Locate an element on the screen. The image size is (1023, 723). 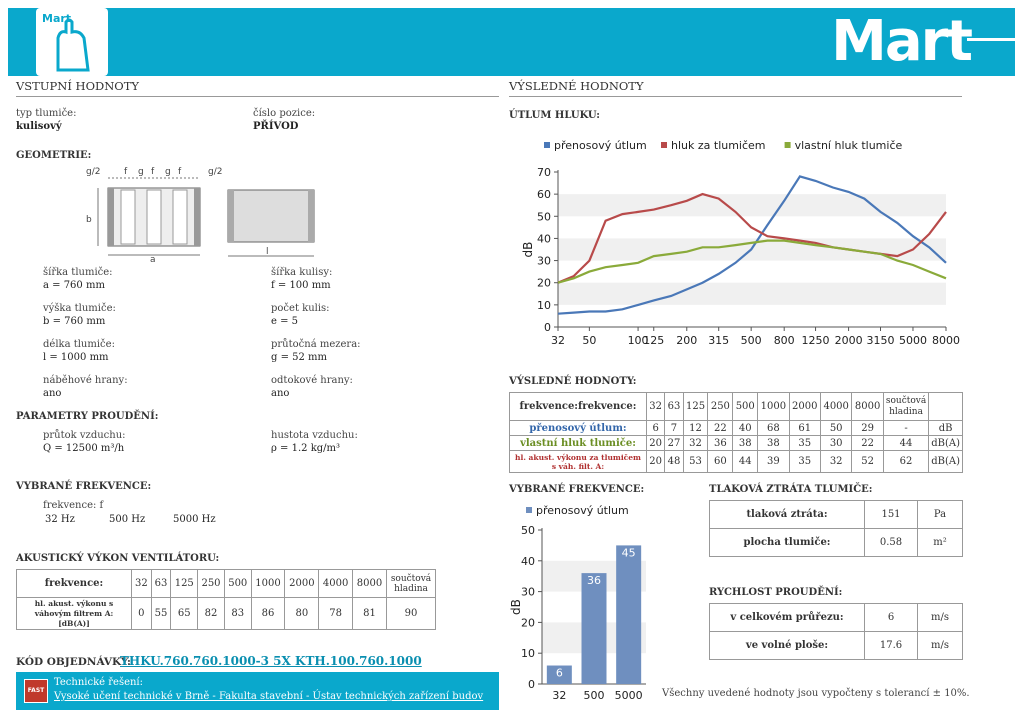
dim-f3: f is located at coordinates (180, 172).